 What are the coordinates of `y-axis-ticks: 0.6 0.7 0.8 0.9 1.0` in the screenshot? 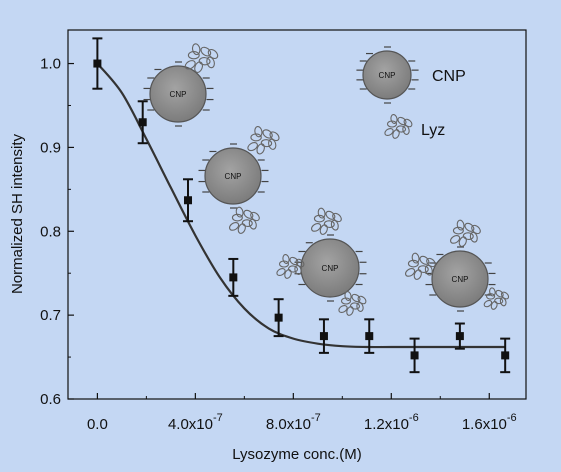 It's located at (57, 232).